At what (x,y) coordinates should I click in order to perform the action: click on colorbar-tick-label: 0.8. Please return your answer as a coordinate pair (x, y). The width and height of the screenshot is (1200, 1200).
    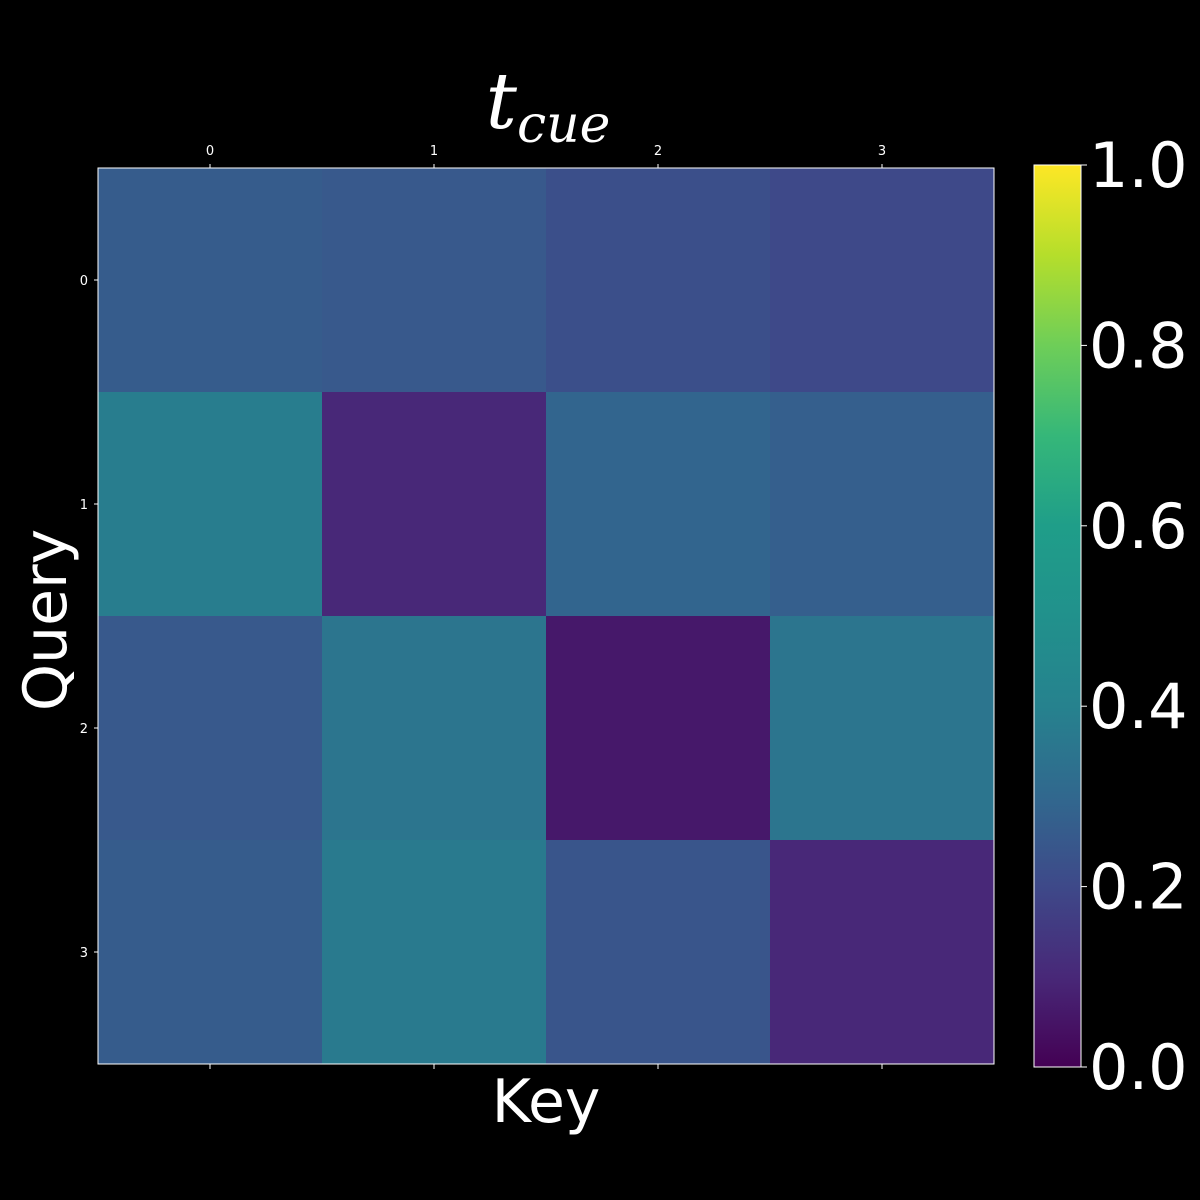
    Looking at the image, I should click on (1138, 345).